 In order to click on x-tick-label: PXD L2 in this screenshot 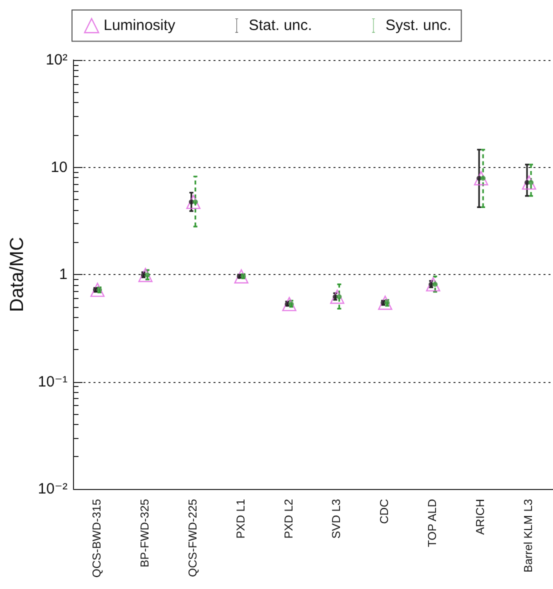, I will do `click(289, 519)`.